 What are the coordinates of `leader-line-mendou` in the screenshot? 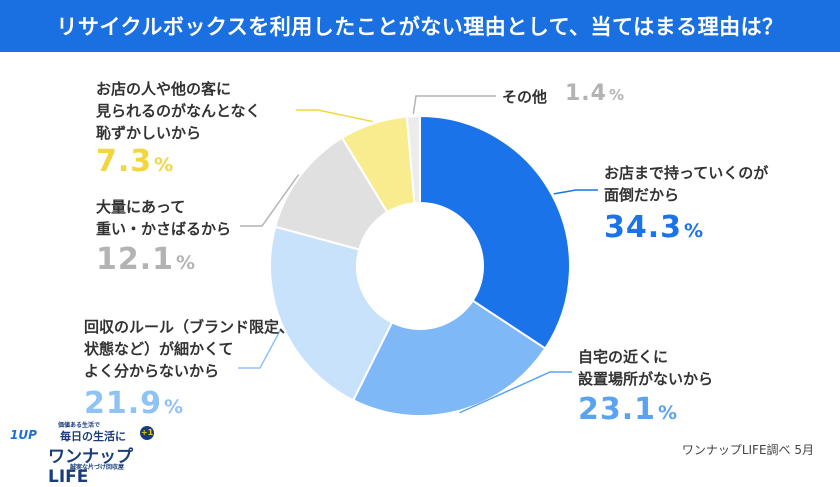 It's located at (575, 192).